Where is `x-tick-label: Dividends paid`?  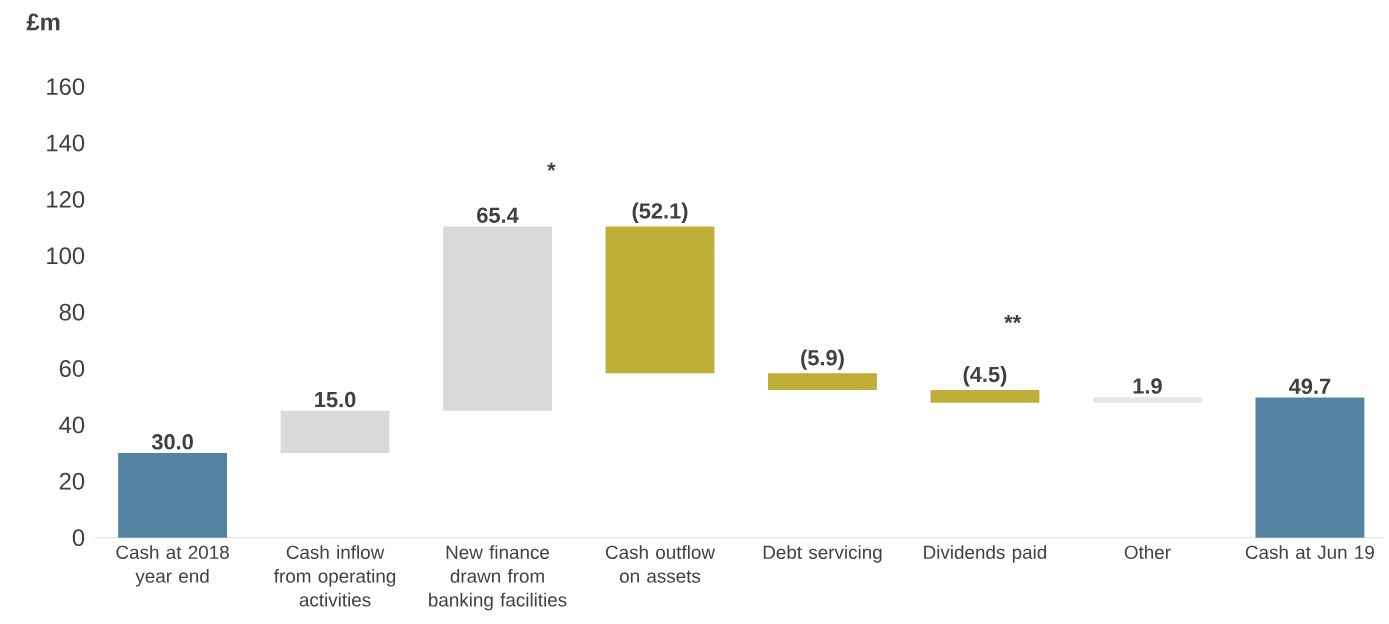 x-tick-label: Dividends paid is located at coordinates (985, 554).